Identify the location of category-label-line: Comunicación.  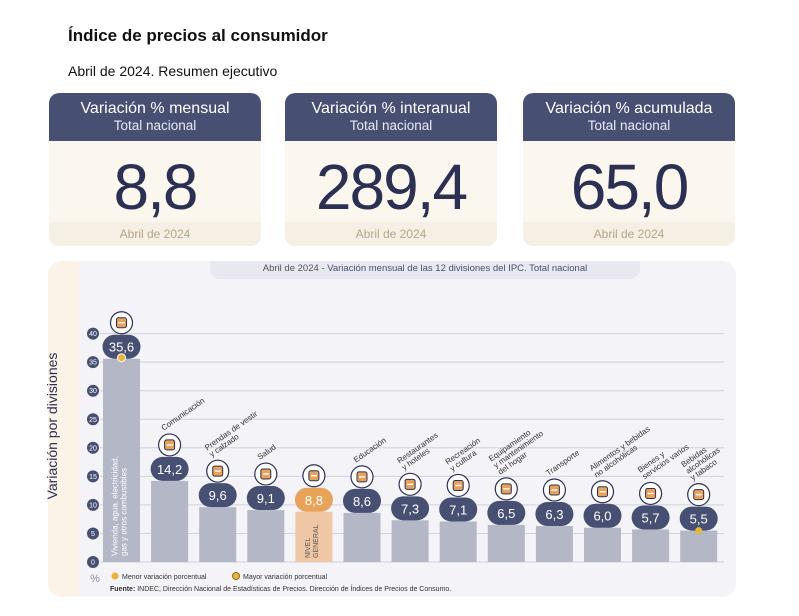
(183, 414).